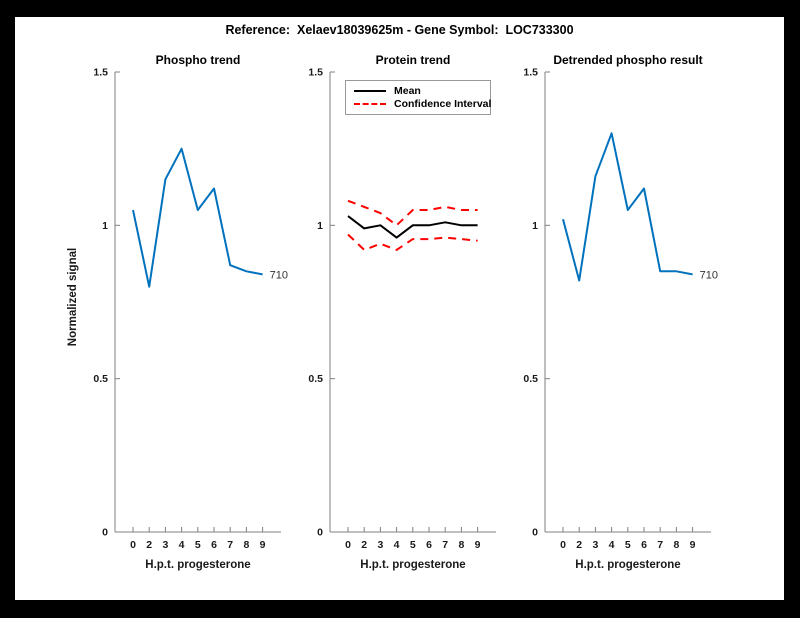 This screenshot has width=800, height=618. I want to click on x-axis-label-phospho: H.p.t. progesterone, so click(198, 565).